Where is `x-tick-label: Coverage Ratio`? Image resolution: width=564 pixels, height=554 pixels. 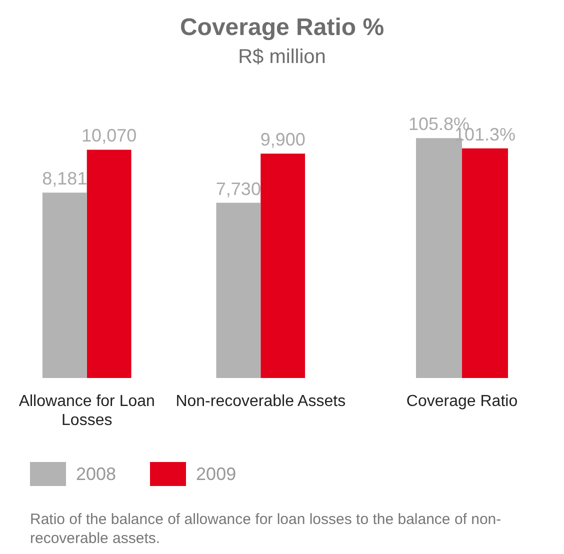 x-tick-label: Coverage Ratio is located at coordinates (462, 401).